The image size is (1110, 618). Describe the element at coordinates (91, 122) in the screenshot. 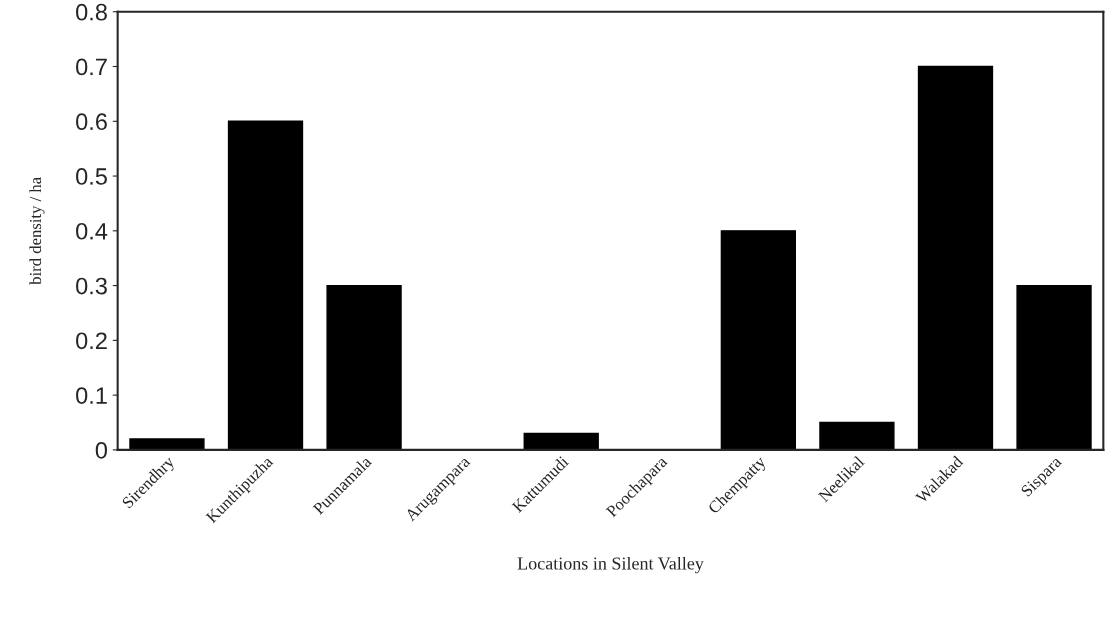

I see `y-tick-label: 0.6` at that location.